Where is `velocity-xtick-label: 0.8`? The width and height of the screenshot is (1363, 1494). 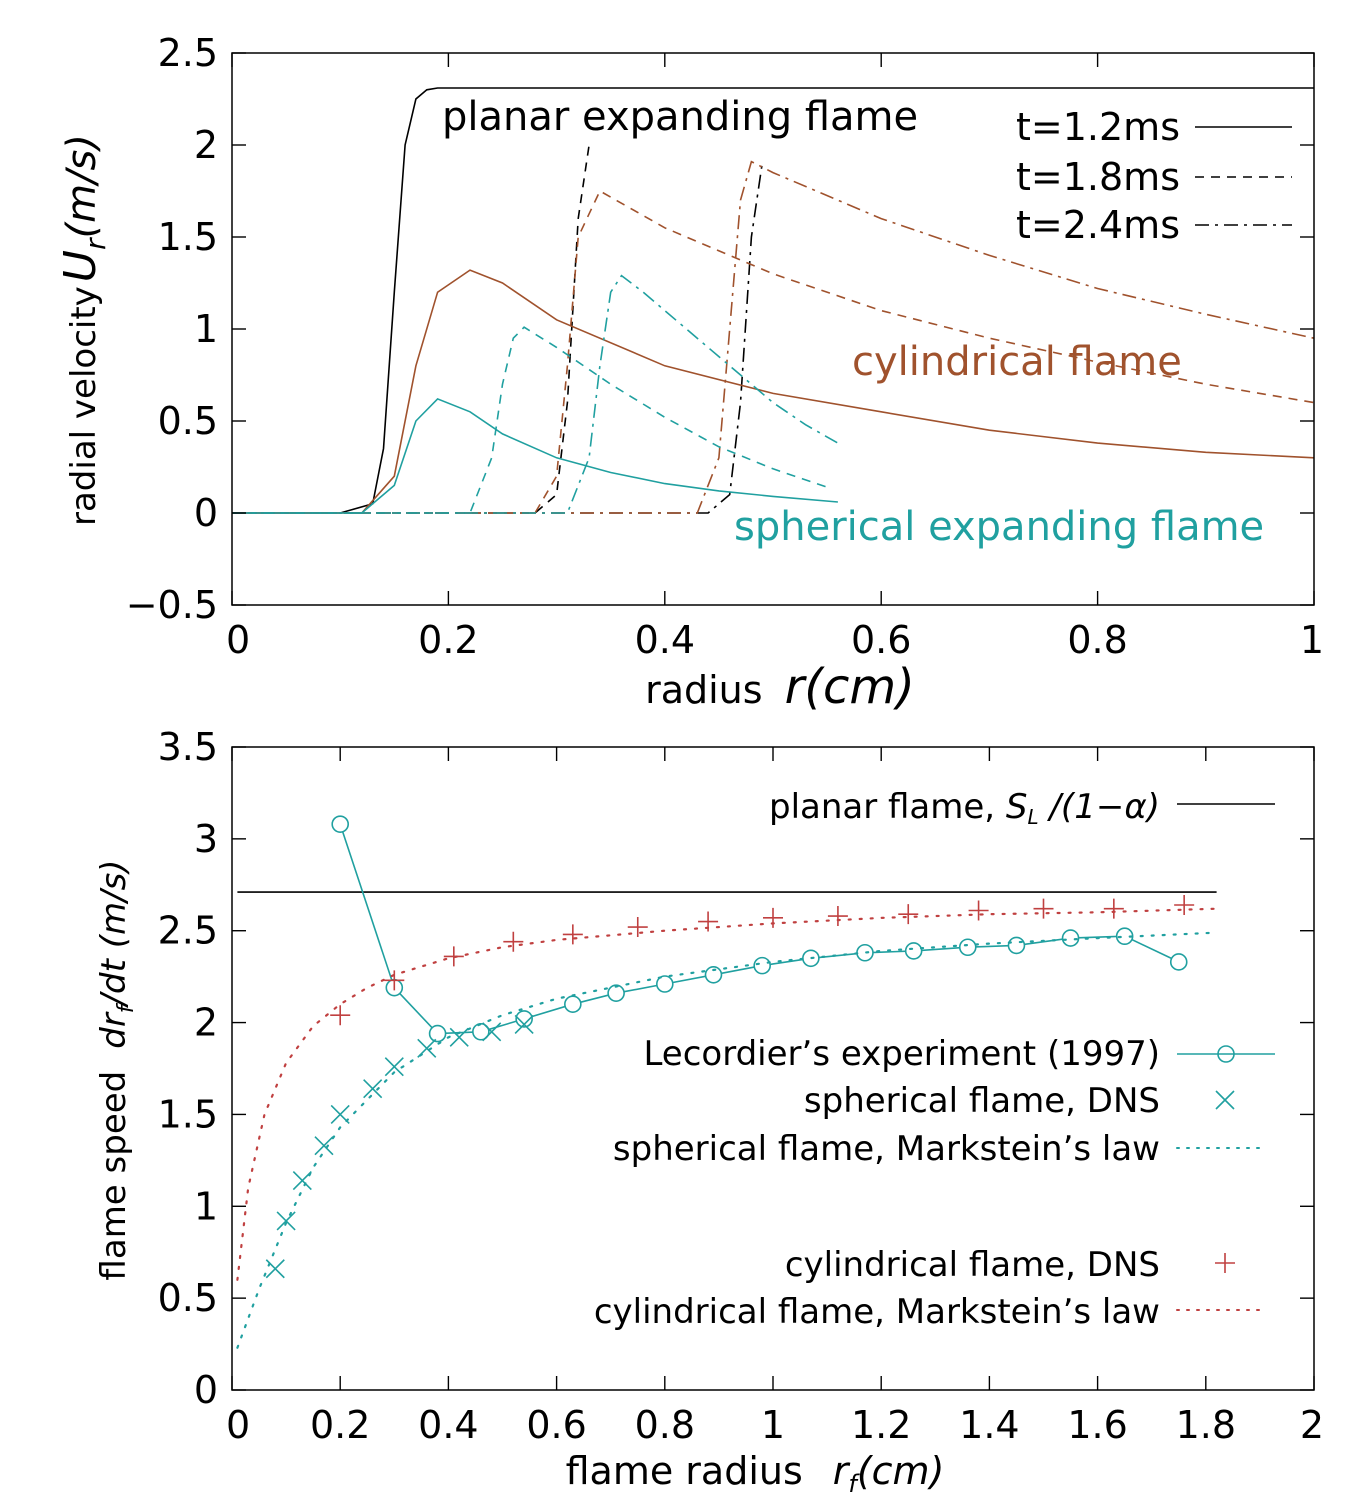
velocity-xtick-label: 0.8 is located at coordinates (1097, 640).